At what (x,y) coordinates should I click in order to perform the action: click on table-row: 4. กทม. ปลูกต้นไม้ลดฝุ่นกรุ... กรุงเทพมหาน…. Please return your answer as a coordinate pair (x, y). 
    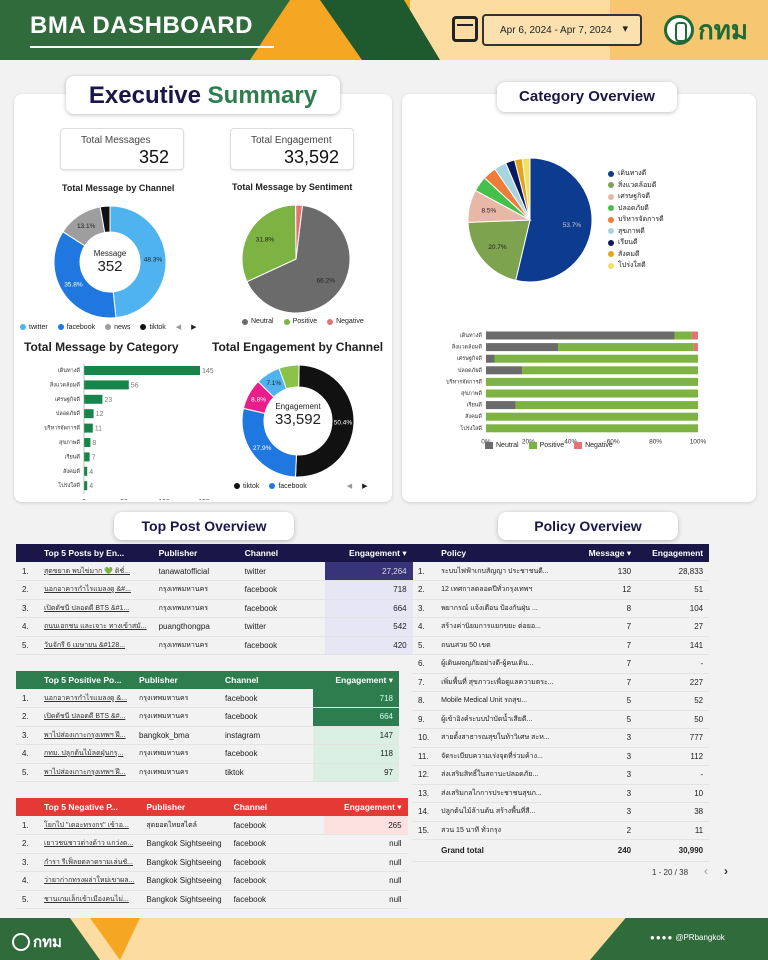
    Looking at the image, I should click on (208, 754).